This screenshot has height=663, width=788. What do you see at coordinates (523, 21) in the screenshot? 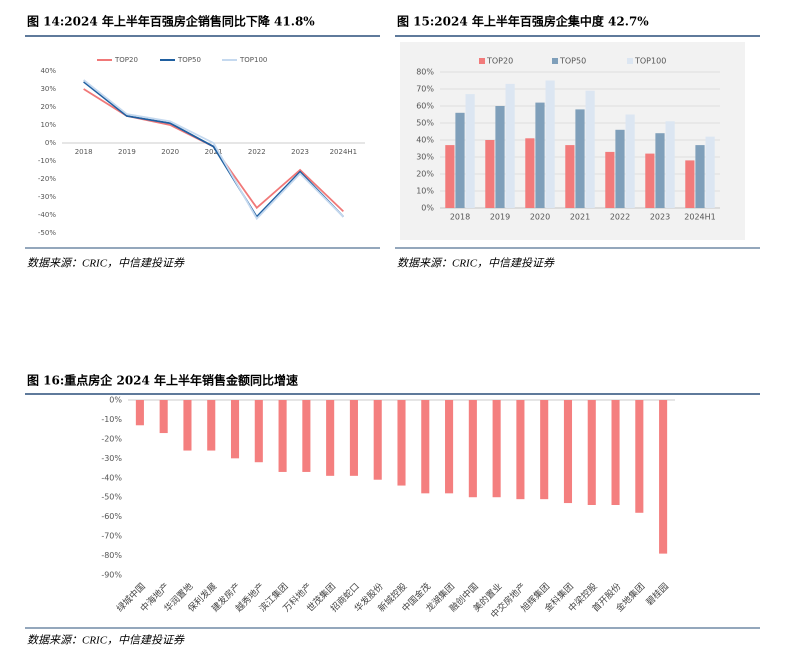
I see `figure-title: 图 15:2024 年上半年百强房企集中度 42.7%` at bounding box center [523, 21].